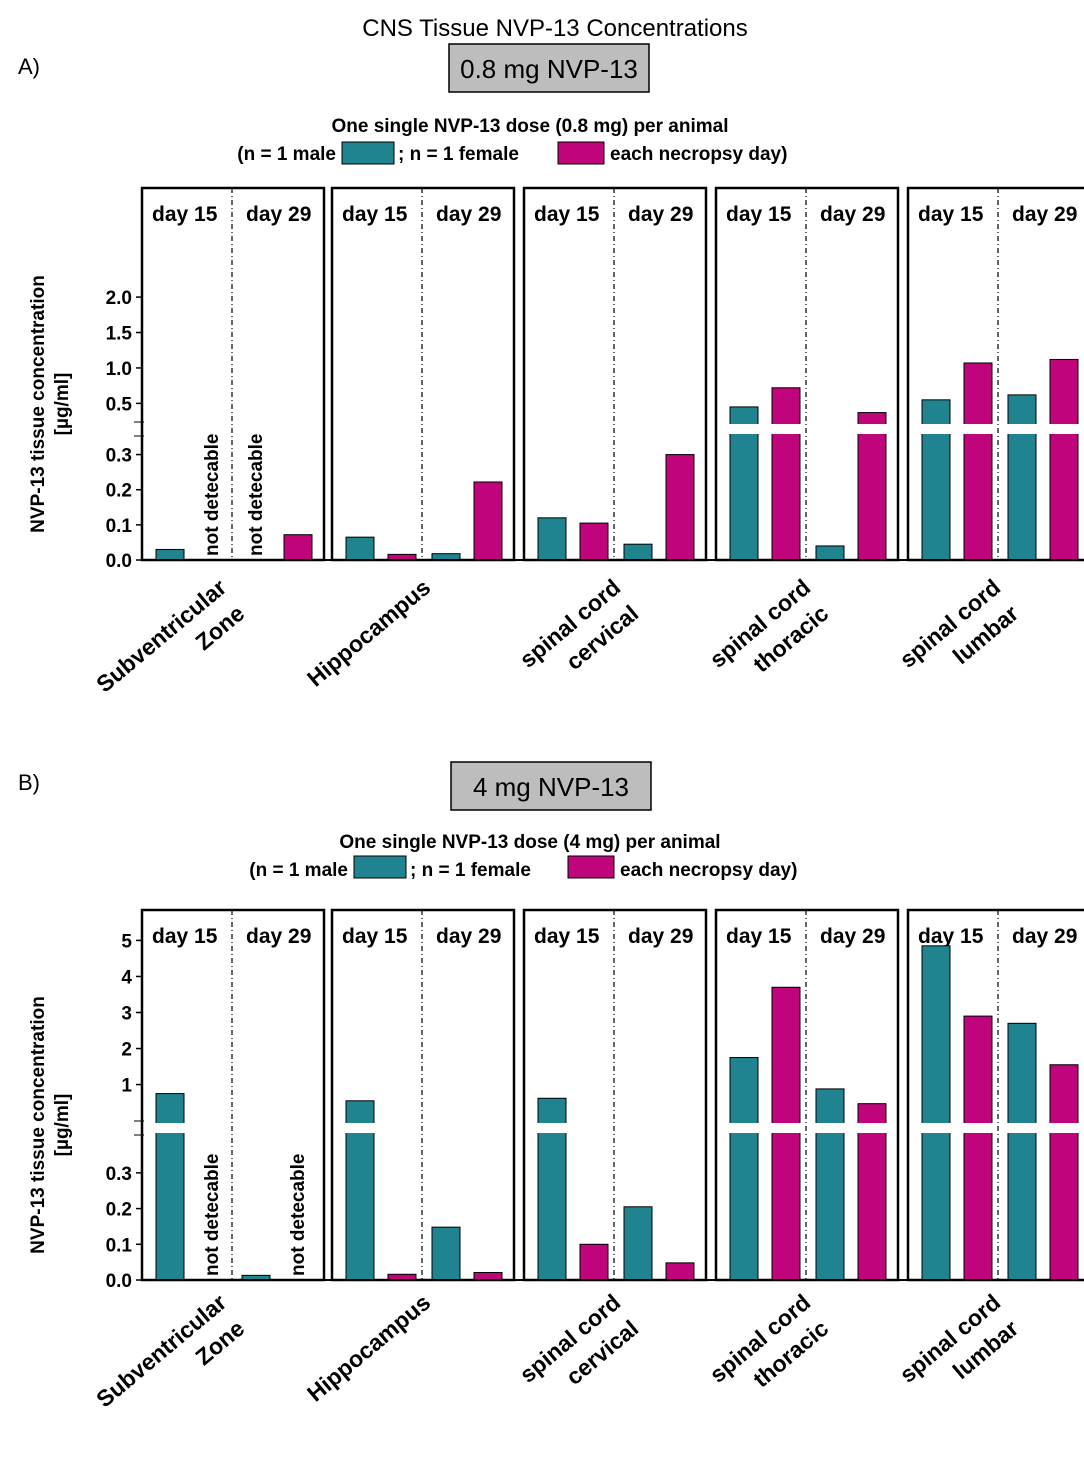 Image resolution: width=1084 pixels, height=1458 pixels. What do you see at coordinates (298, 870) in the screenshot?
I see `legend-prefix: (n = 1 male` at bounding box center [298, 870].